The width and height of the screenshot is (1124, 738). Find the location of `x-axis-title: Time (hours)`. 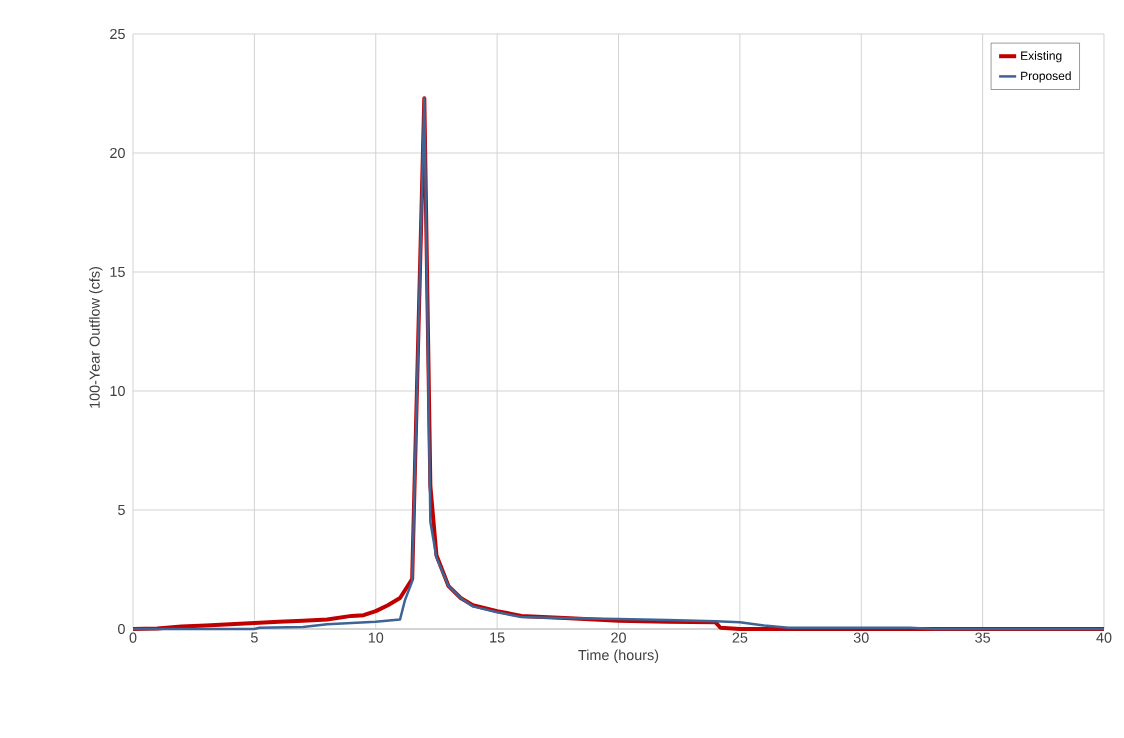

x-axis-title: Time (hours) is located at coordinates (618, 656).